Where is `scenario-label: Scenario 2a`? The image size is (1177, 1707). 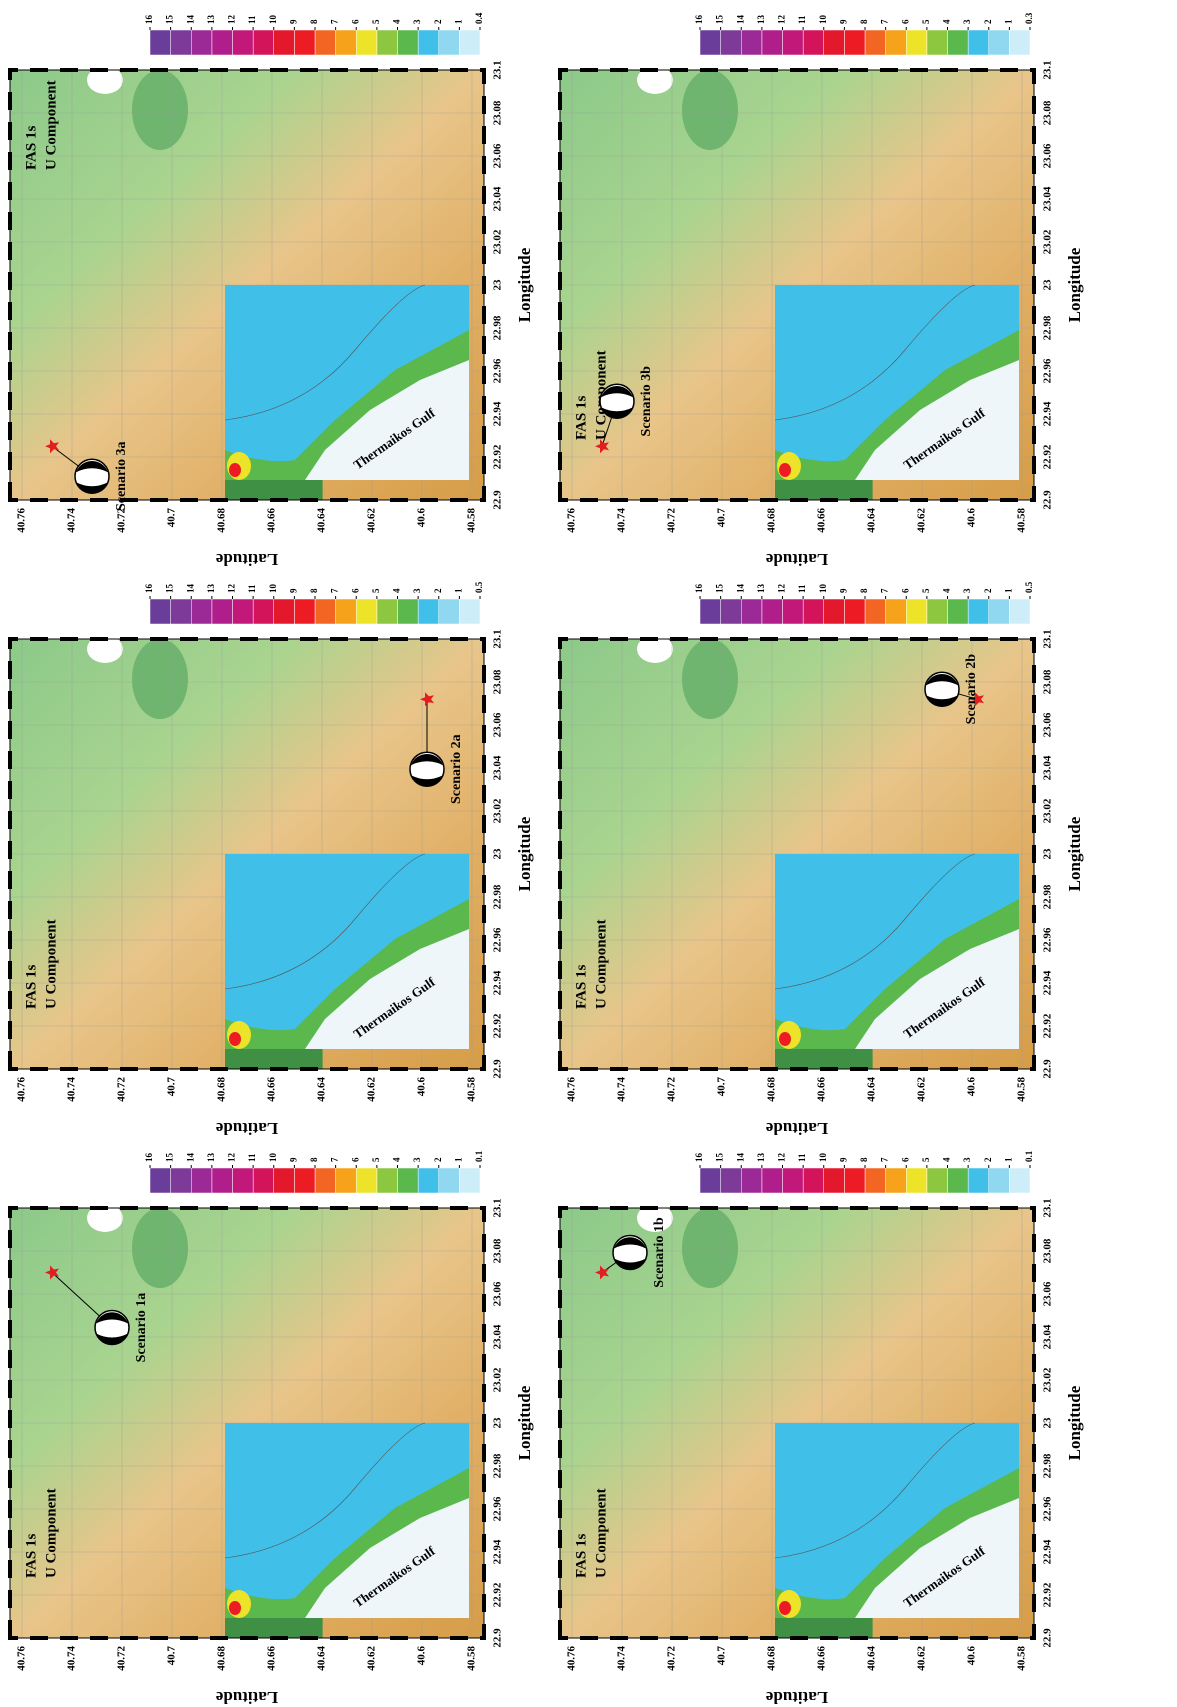 scenario-label: Scenario 2a is located at coordinates (456, 769).